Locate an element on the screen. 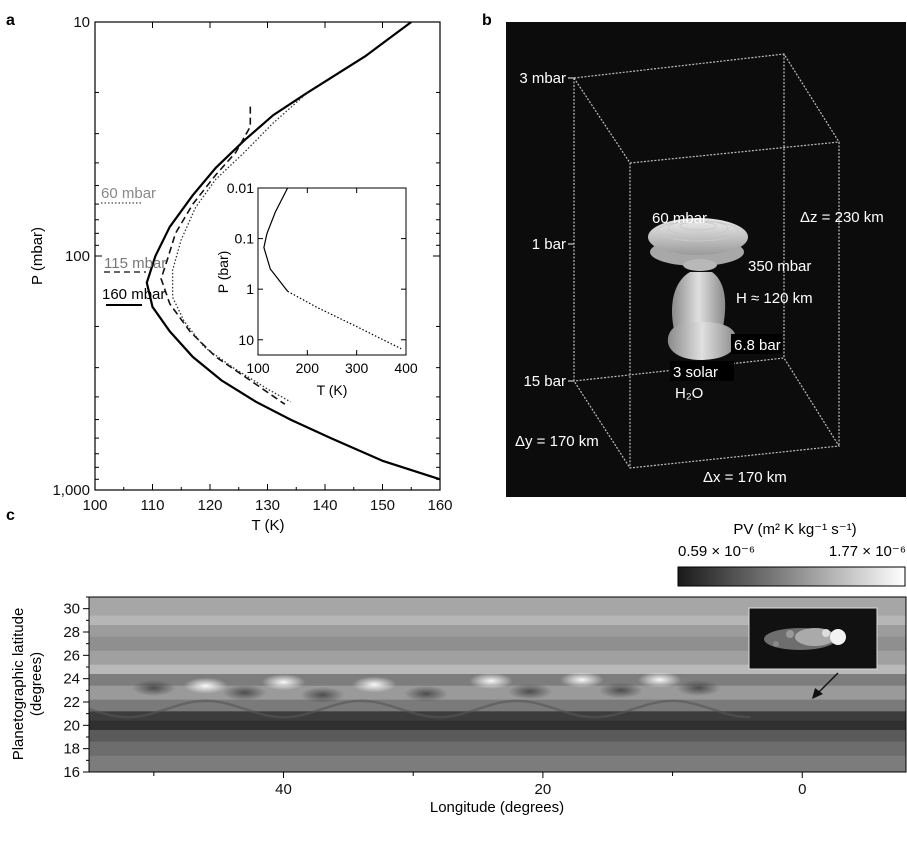  convective-plume is located at coordinates (698, 289).